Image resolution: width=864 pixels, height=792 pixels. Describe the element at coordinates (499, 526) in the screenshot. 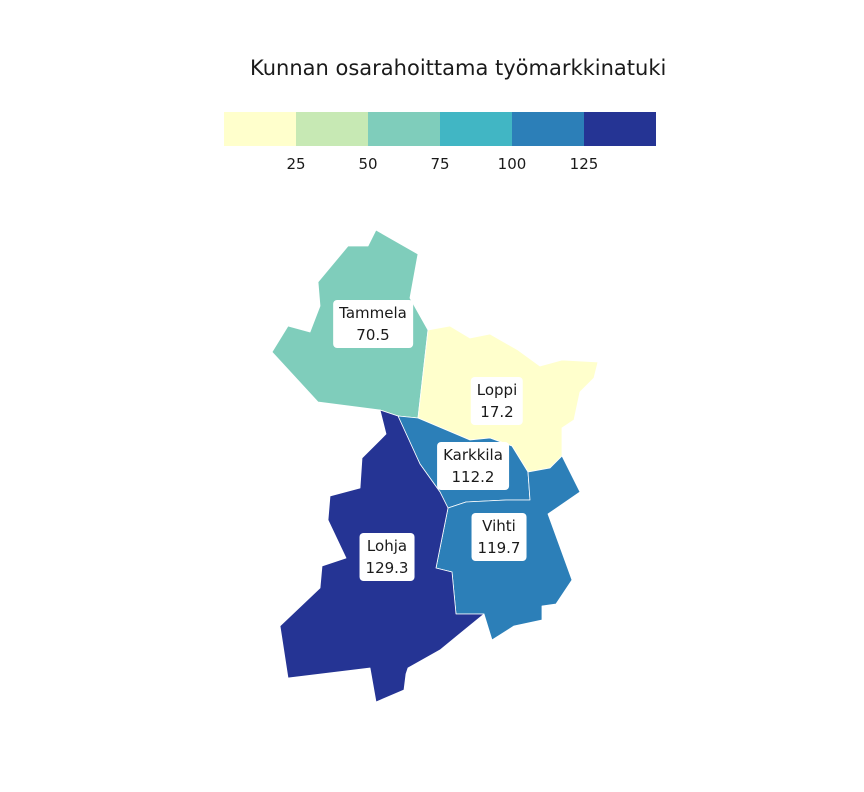

I see `region-name: Vihti` at that location.